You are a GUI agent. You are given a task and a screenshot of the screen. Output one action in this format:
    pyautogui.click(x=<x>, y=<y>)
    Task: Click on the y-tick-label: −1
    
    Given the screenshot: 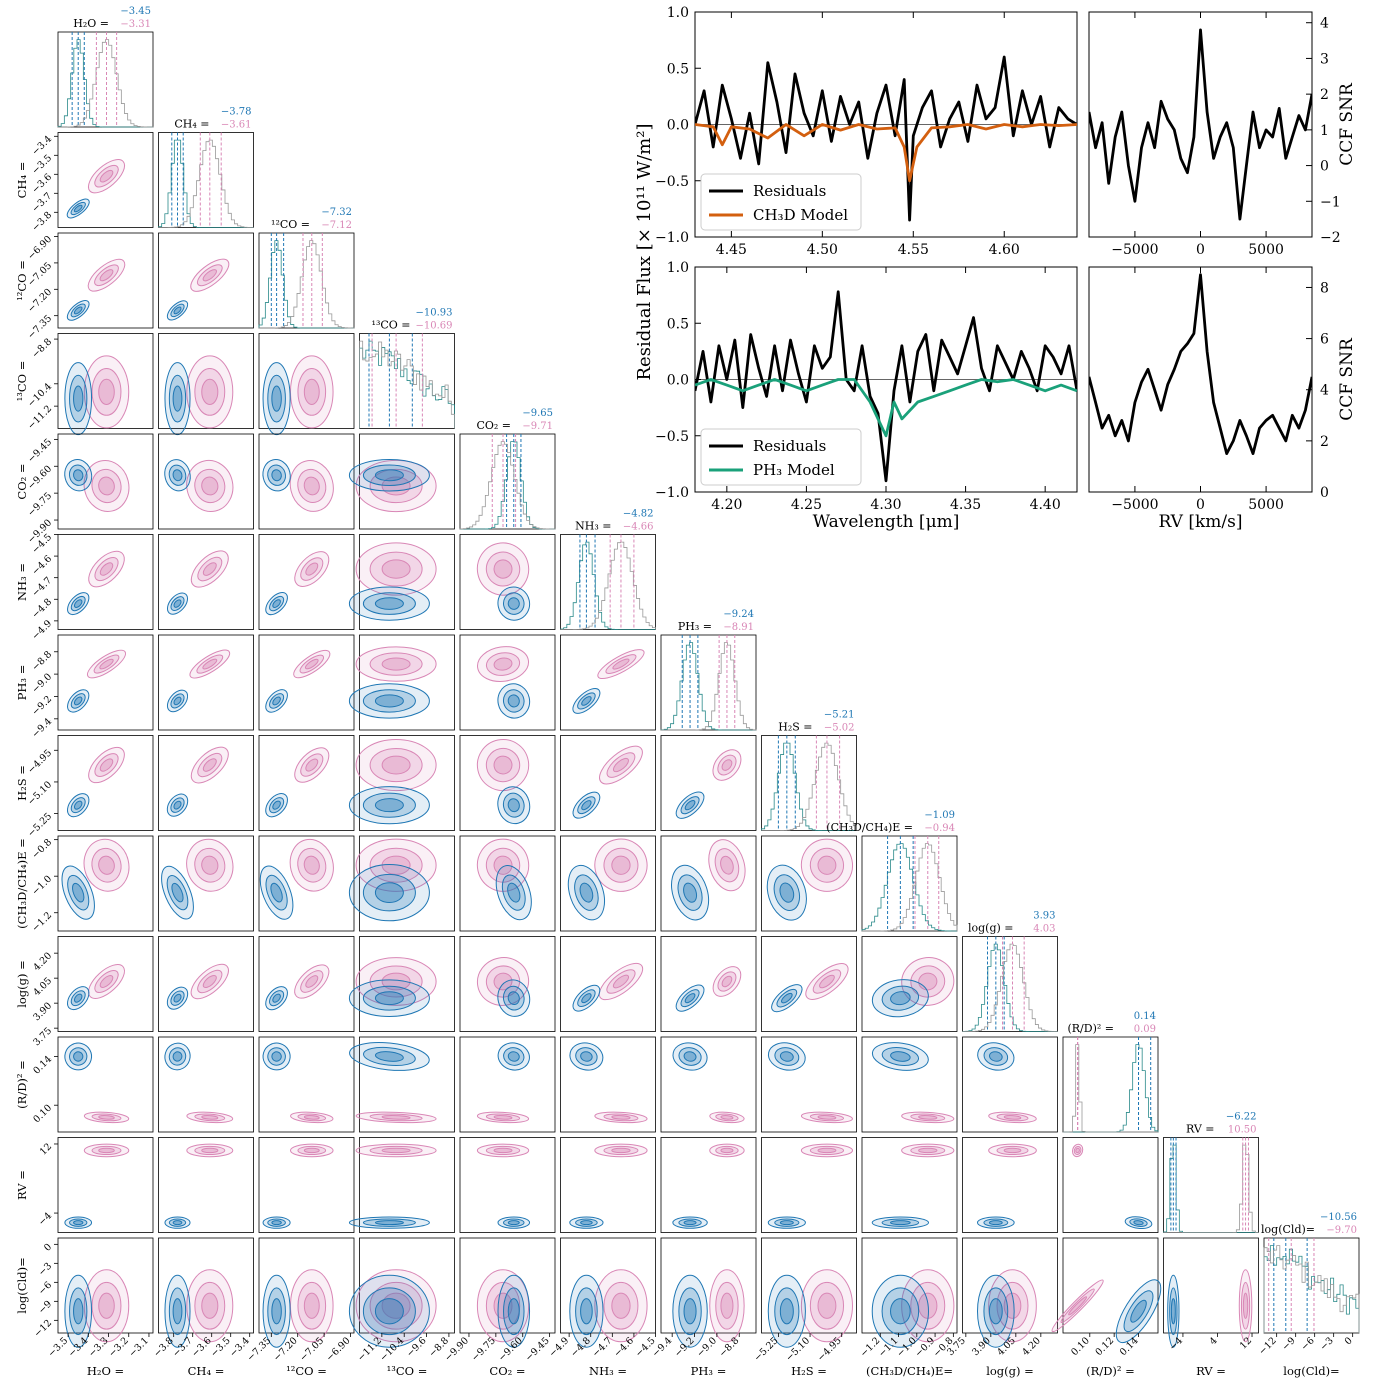 What is the action you would take?
    pyautogui.click(x=1330, y=202)
    